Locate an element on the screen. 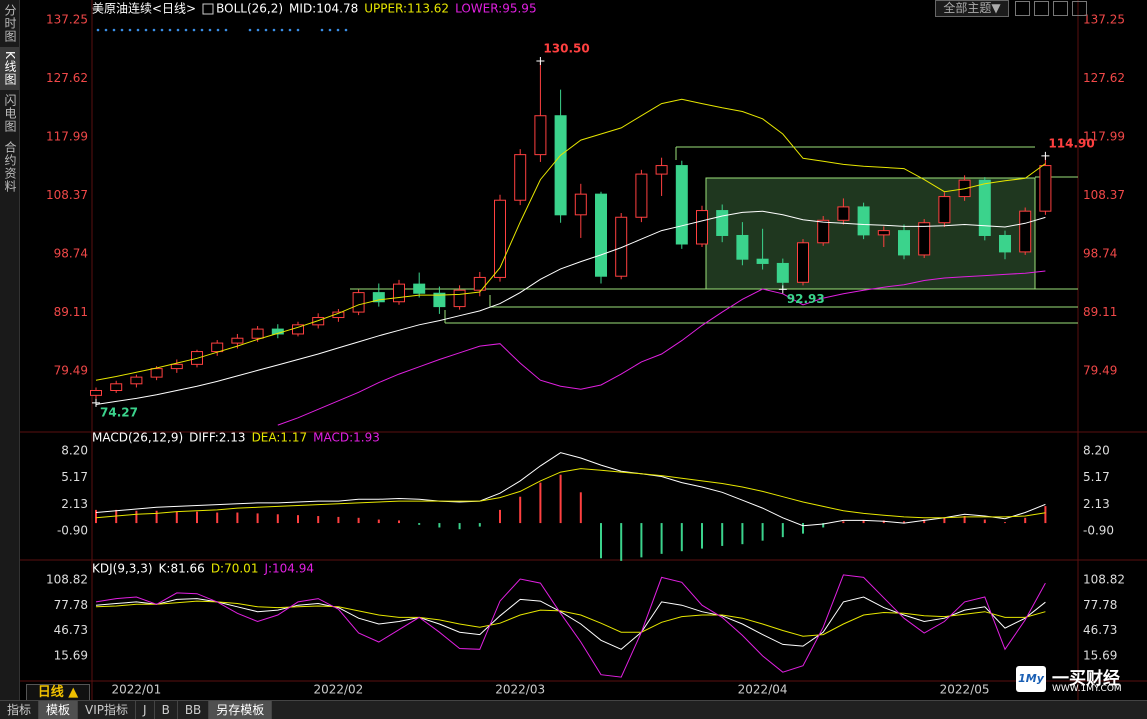 The image size is (1147, 719). chart-title: 美原油连续<日线> is located at coordinates (144, 8).